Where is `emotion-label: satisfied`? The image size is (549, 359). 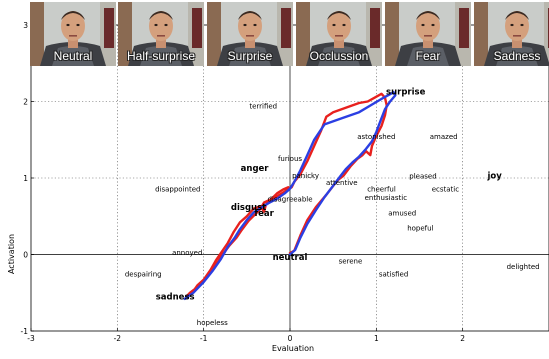
emotion-label: satisfied is located at coordinates (393, 275).